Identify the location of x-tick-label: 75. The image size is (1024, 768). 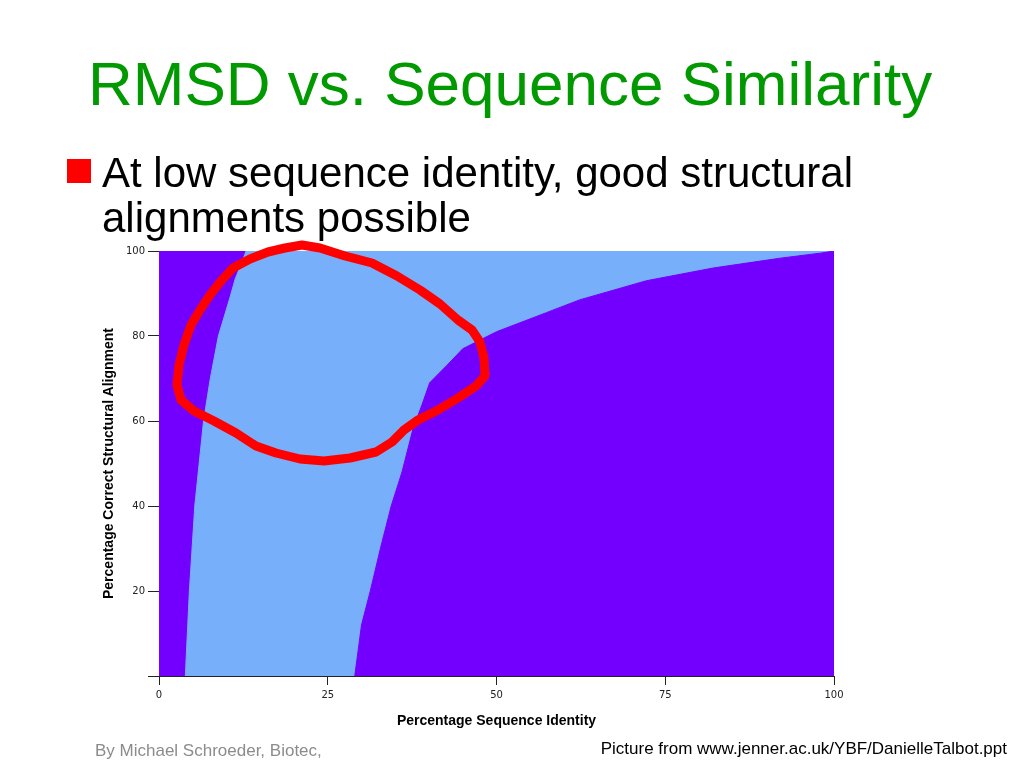
(665, 694).